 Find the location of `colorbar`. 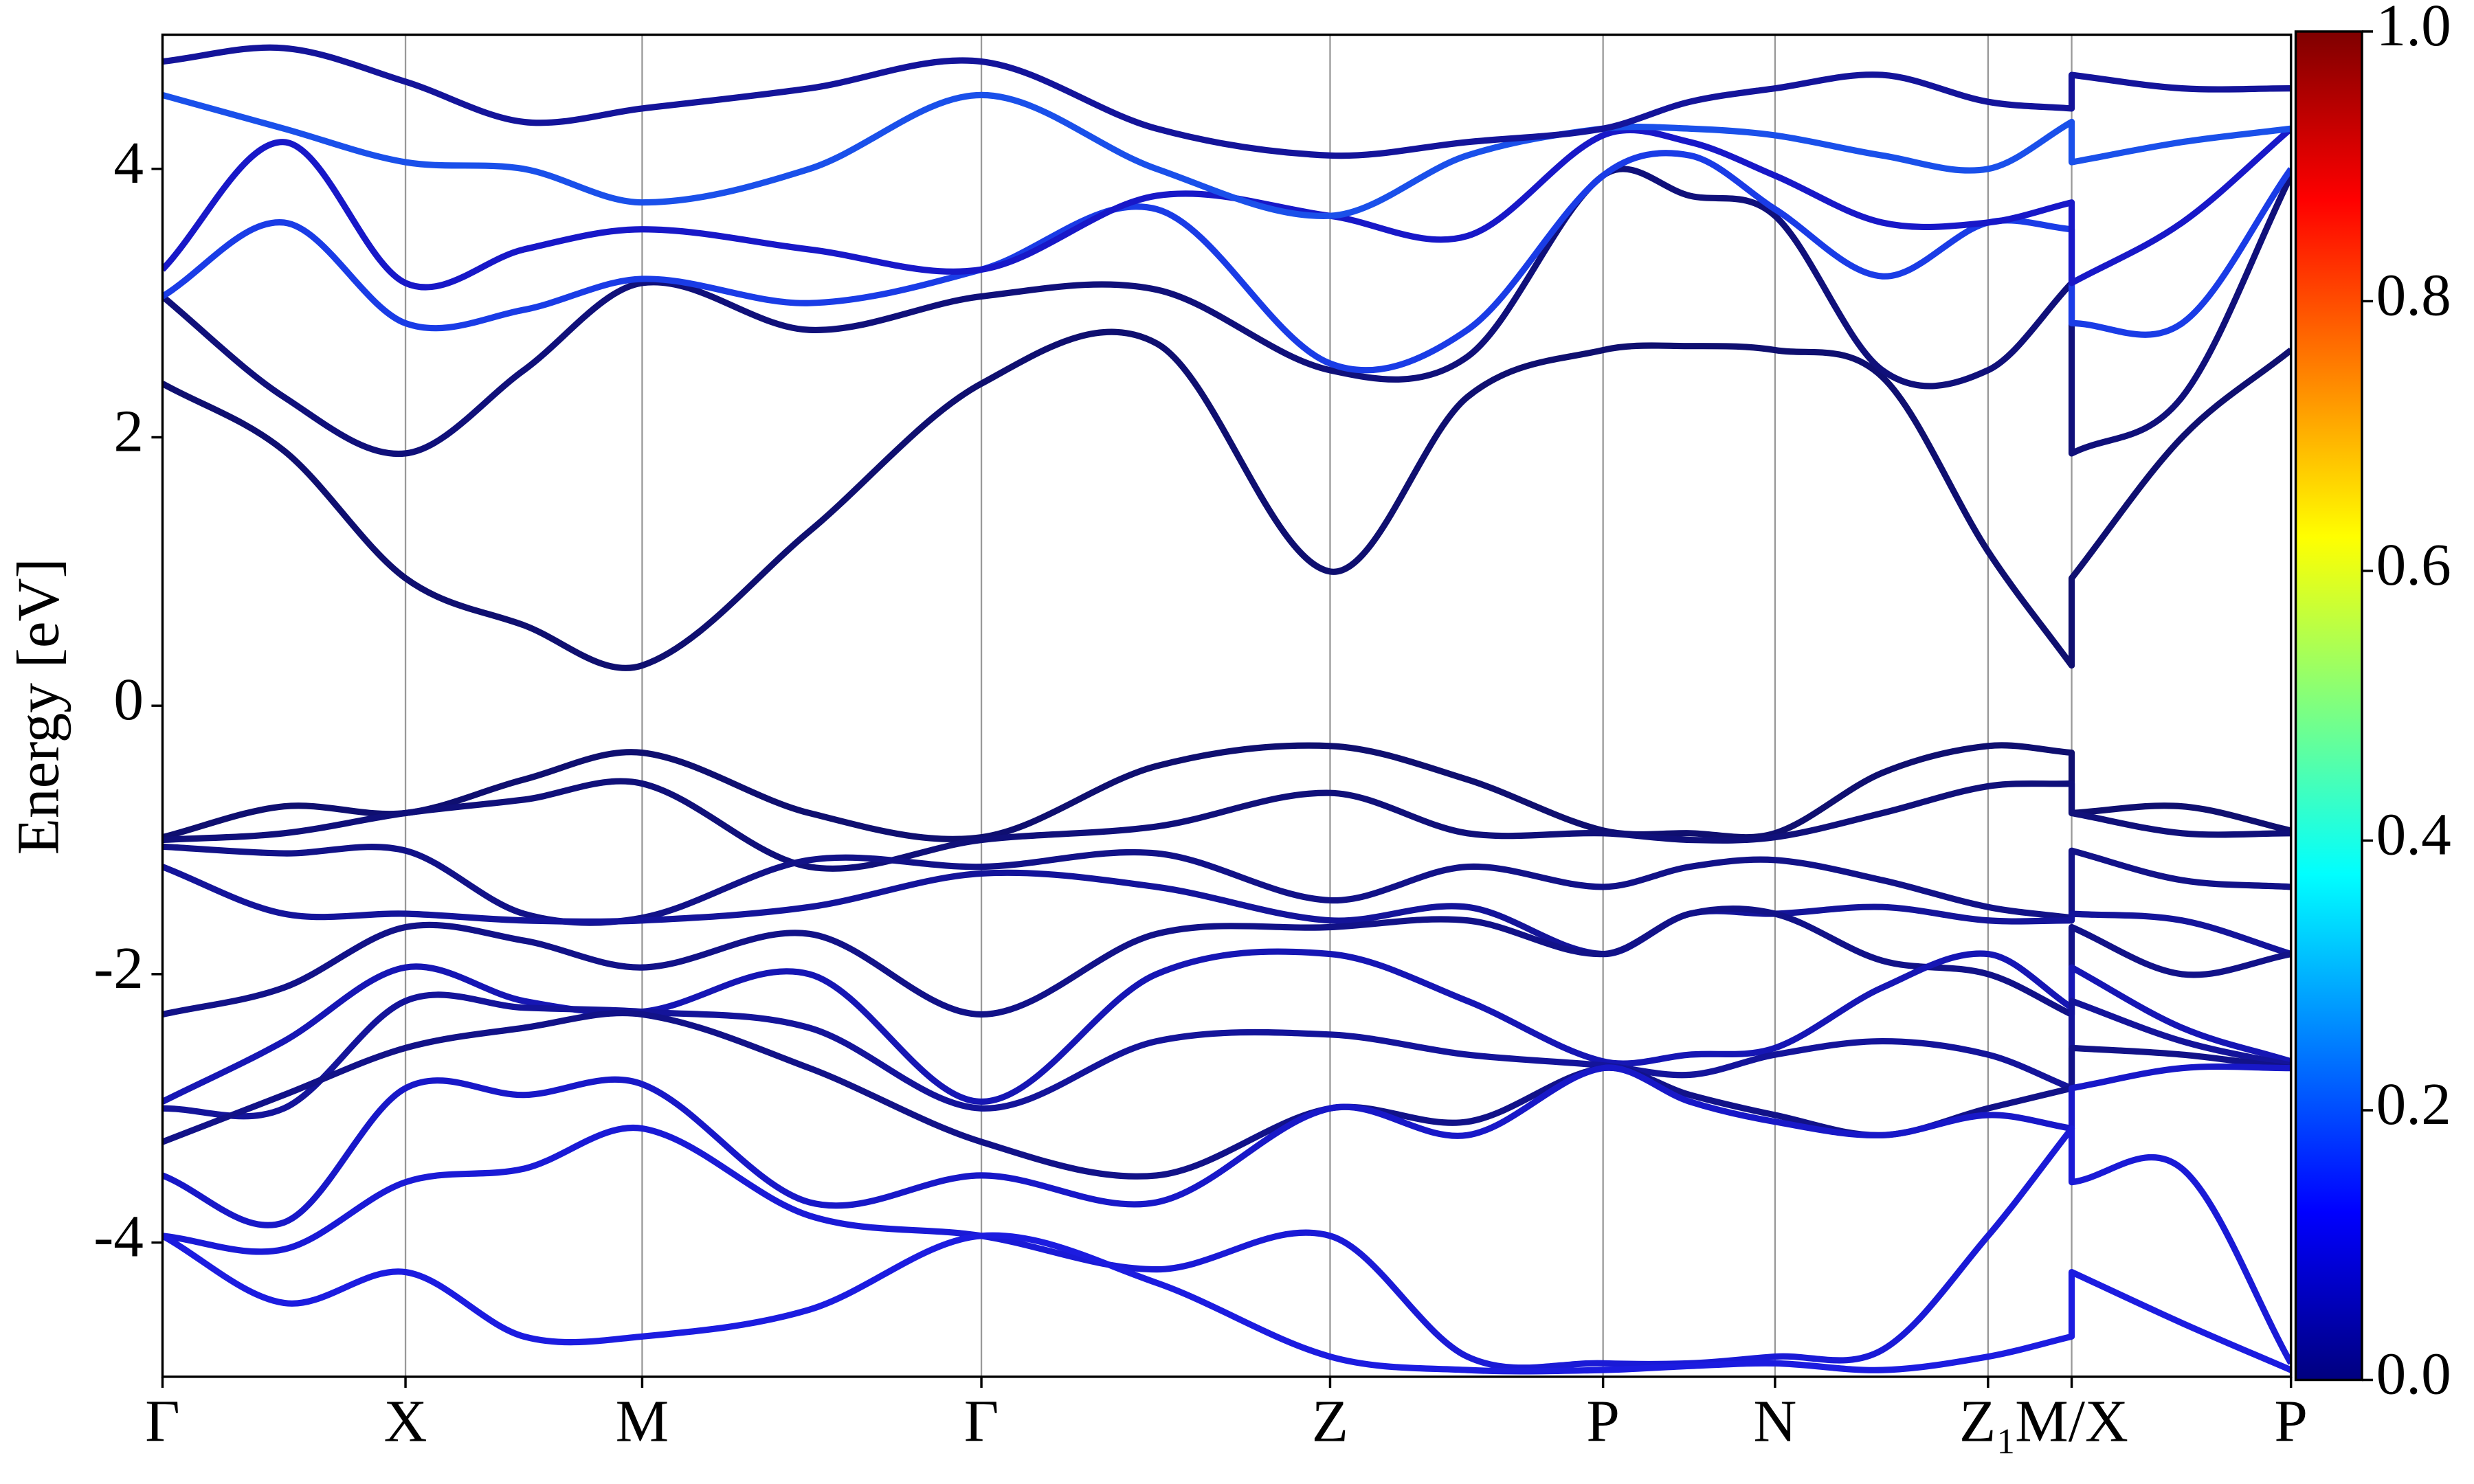

colorbar is located at coordinates (2328, 706).